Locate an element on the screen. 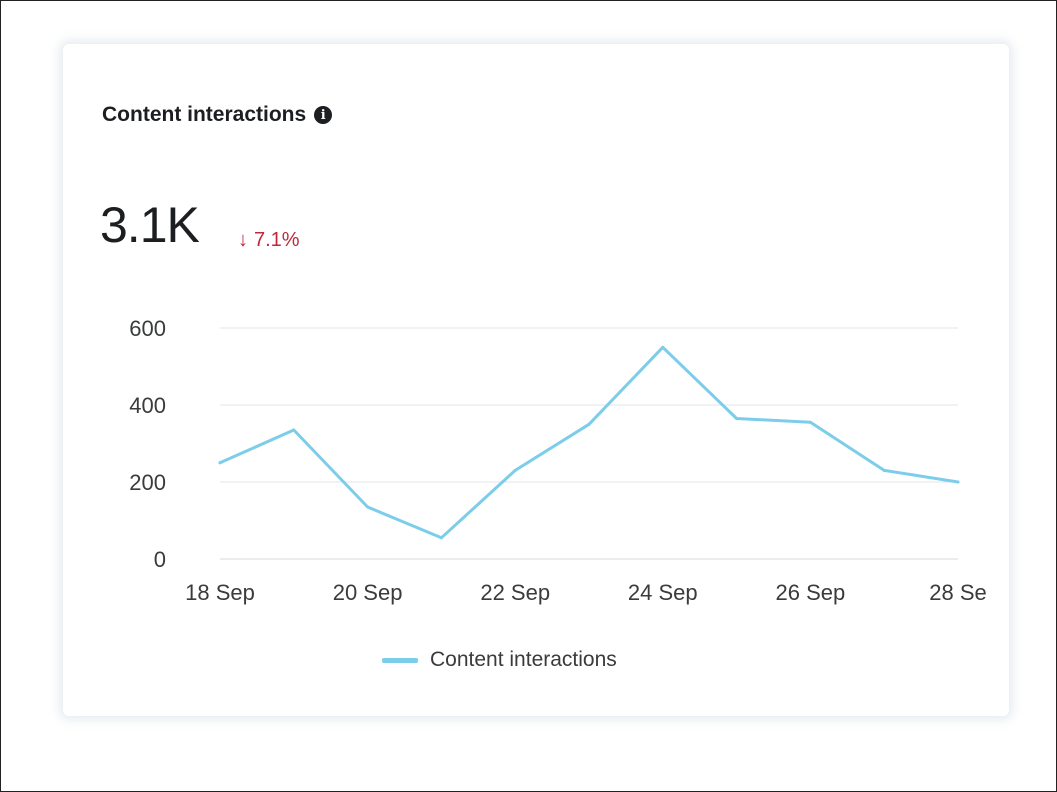  delta-percent: 7.1% is located at coordinates (277, 240).